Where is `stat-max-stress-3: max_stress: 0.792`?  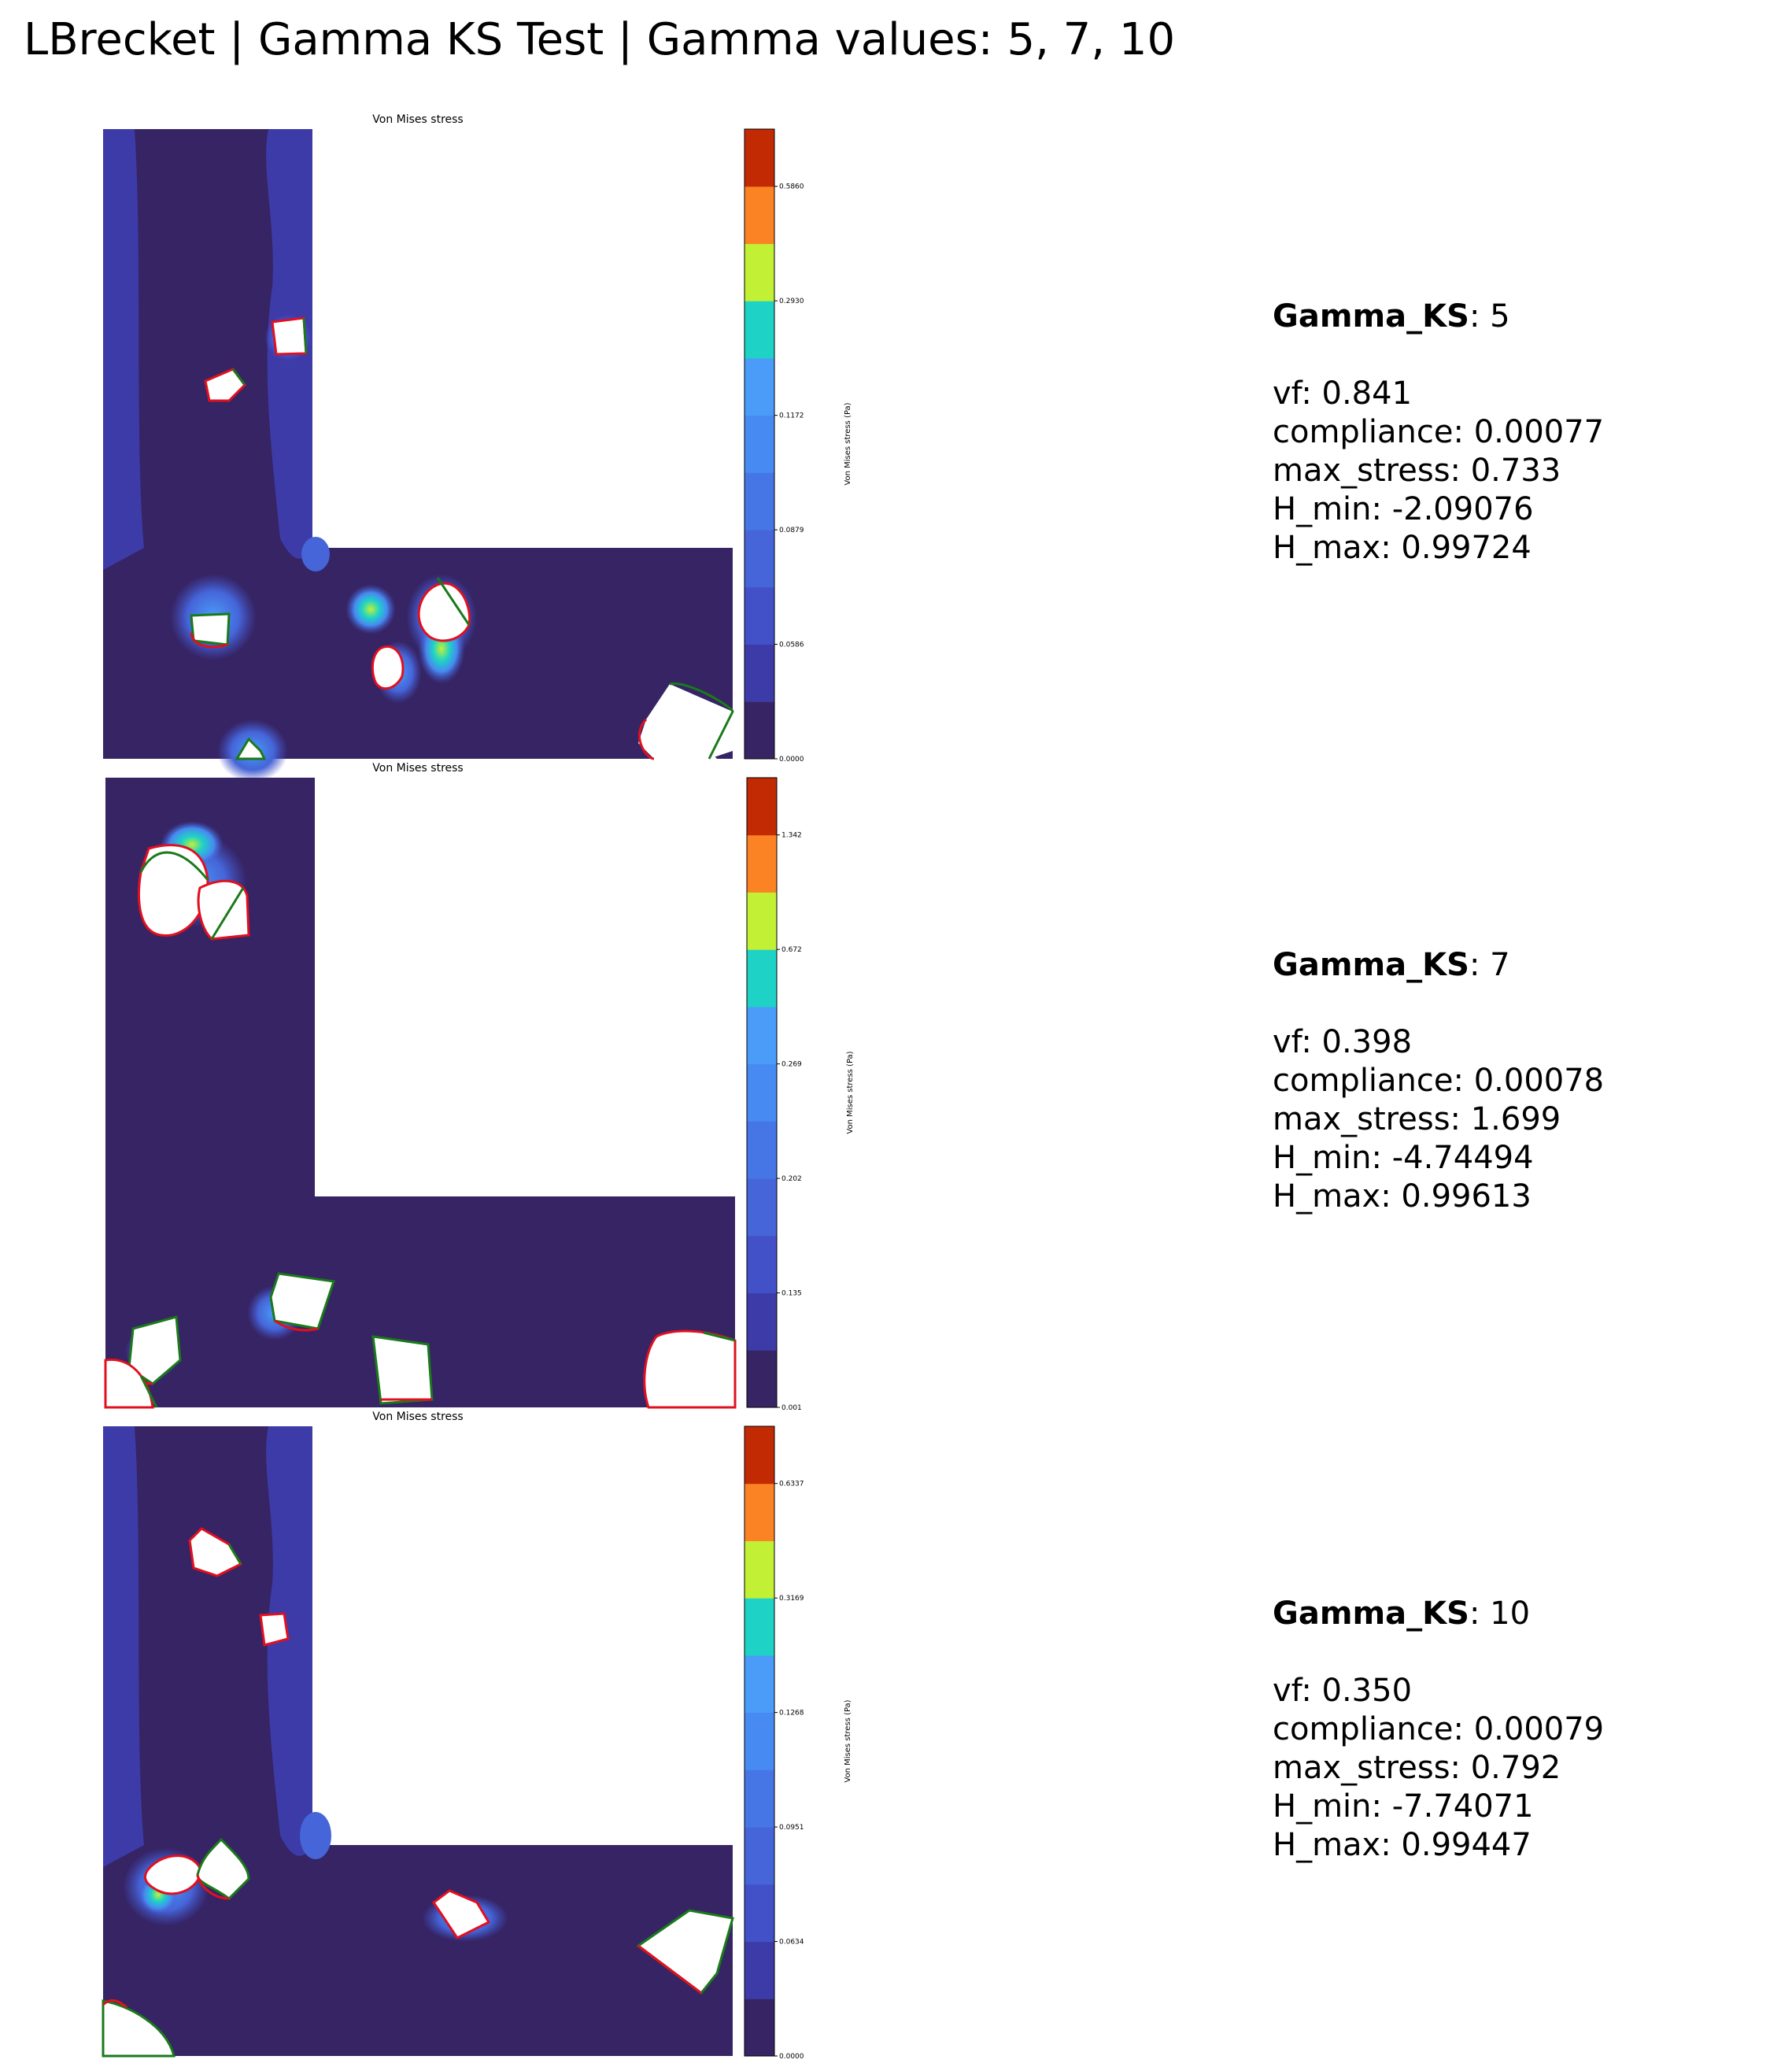 stat-max-stress-3: max_stress: 0.792 is located at coordinates (1417, 1768).